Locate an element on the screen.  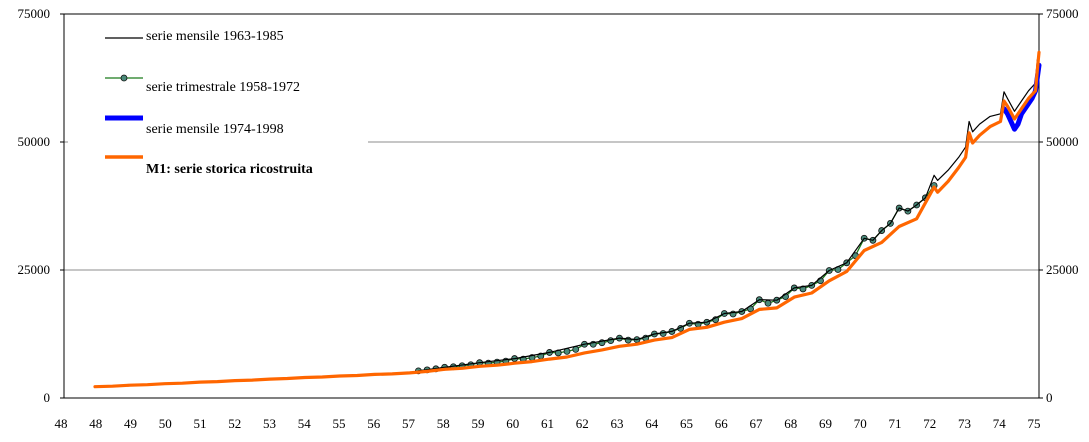
x-tick-label: 62 is located at coordinates (582, 423).